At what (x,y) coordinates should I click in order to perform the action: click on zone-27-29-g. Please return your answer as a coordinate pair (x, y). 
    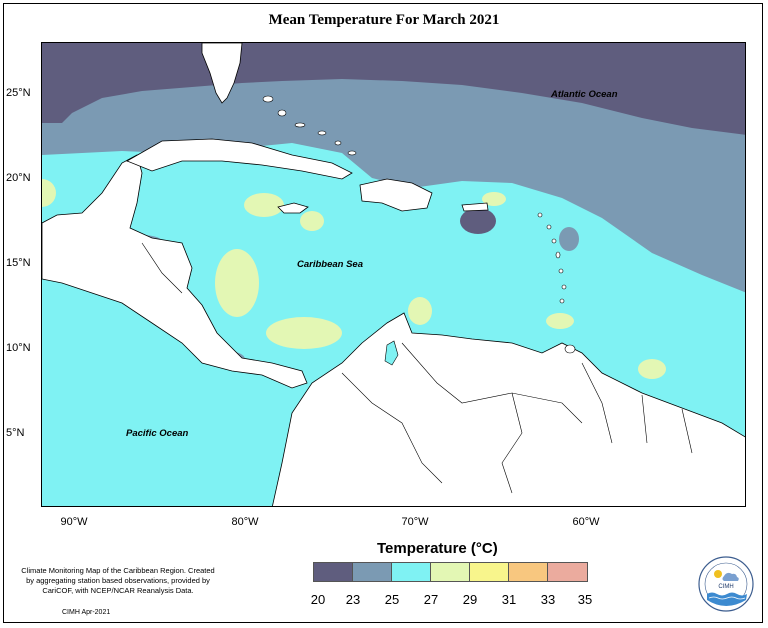
    Looking at the image, I should click on (560, 321).